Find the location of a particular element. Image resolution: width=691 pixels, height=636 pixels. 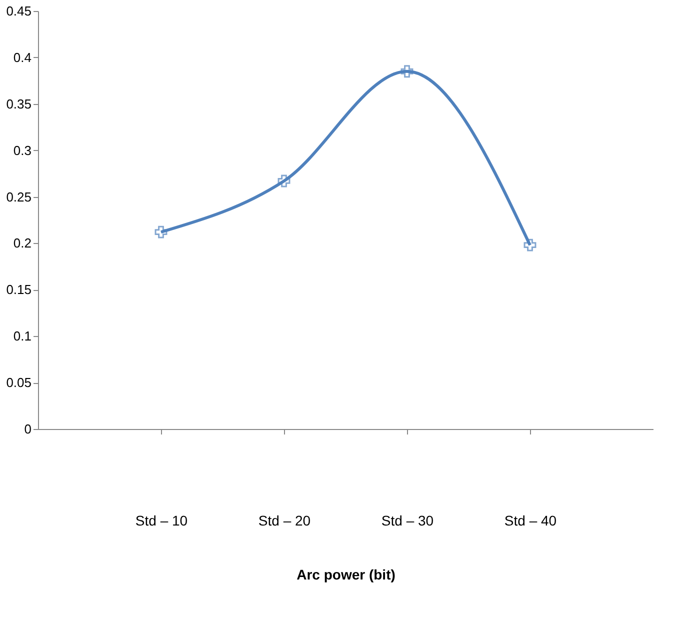

y-tick-label: 0.05 is located at coordinates (19, 382).